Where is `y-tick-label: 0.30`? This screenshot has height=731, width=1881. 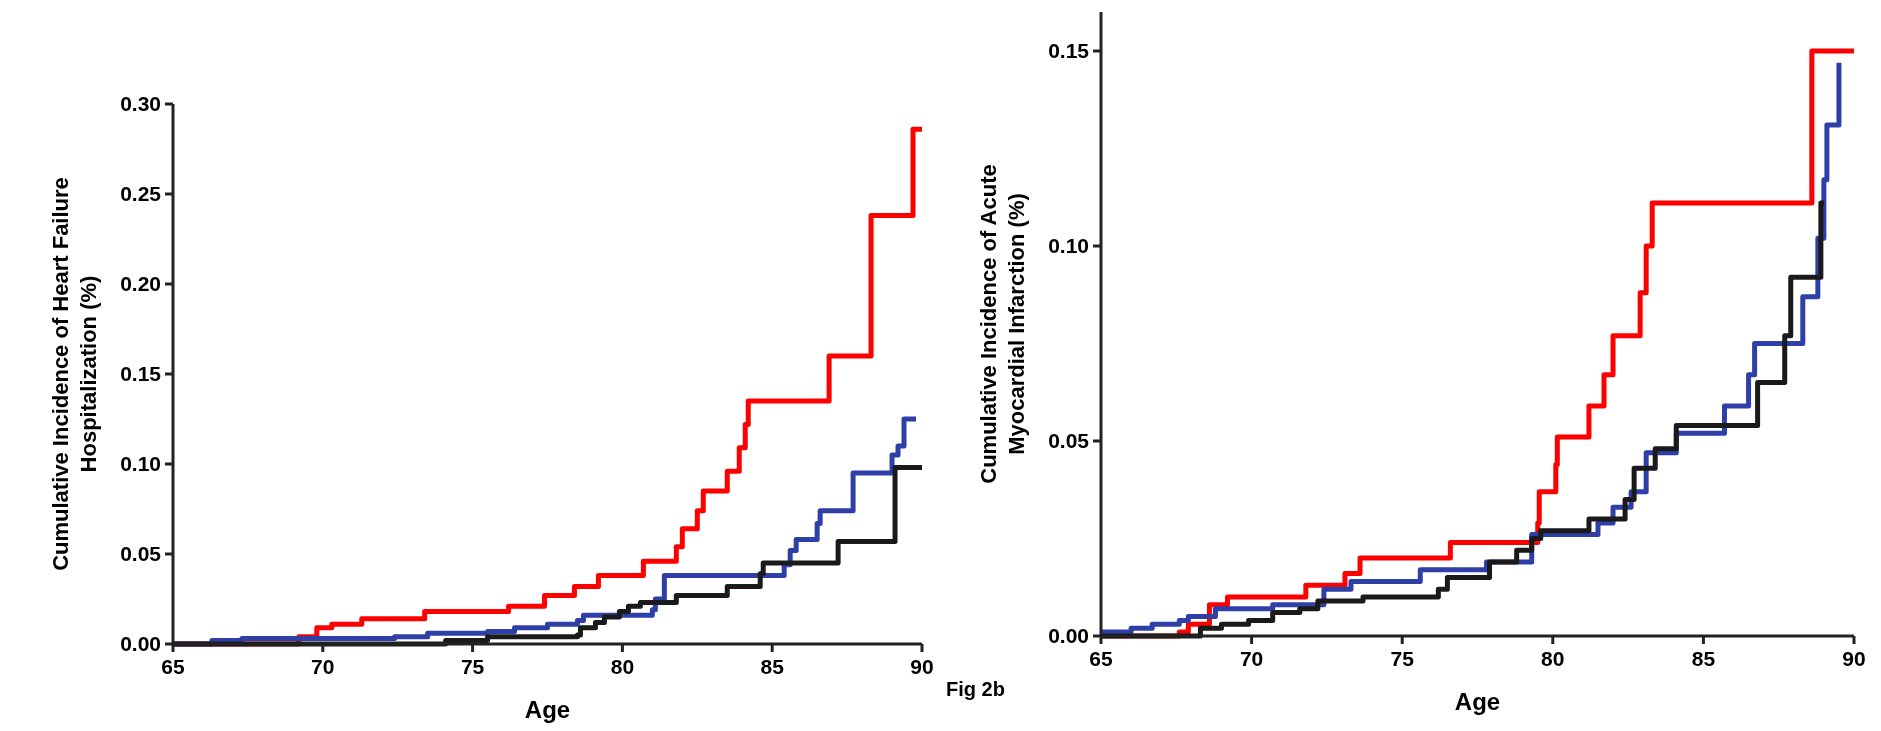
y-tick-label: 0.30 is located at coordinates (140, 104).